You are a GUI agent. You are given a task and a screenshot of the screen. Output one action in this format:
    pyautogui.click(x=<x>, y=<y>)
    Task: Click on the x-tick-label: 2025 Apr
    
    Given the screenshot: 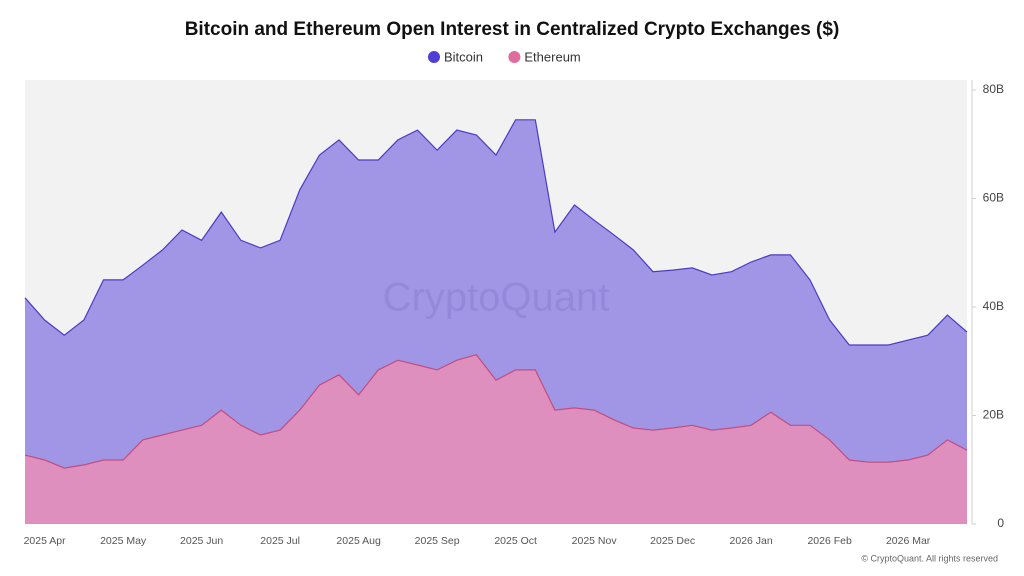 What is the action you would take?
    pyautogui.click(x=45, y=541)
    